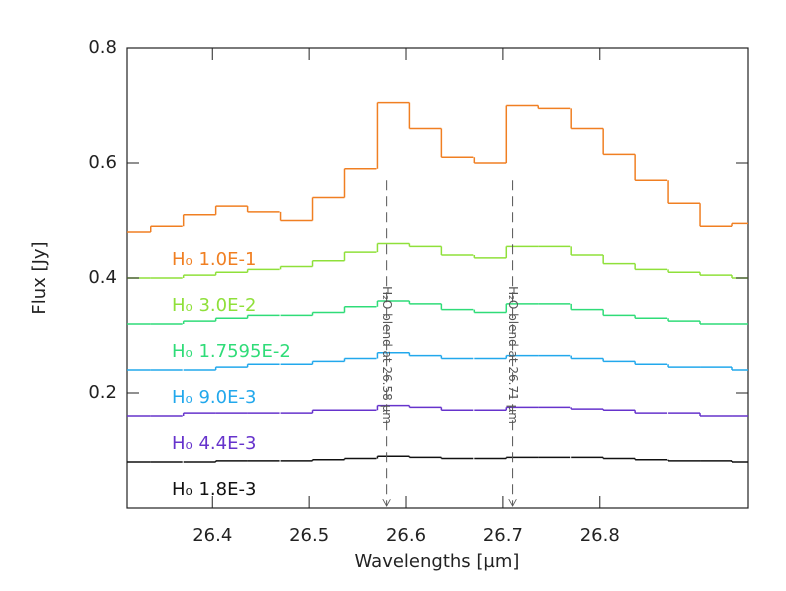 Image resolution: width=786 pixels, height=591 pixels. I want to click on legend-label: H₀ 4.4E-3, so click(214, 443).